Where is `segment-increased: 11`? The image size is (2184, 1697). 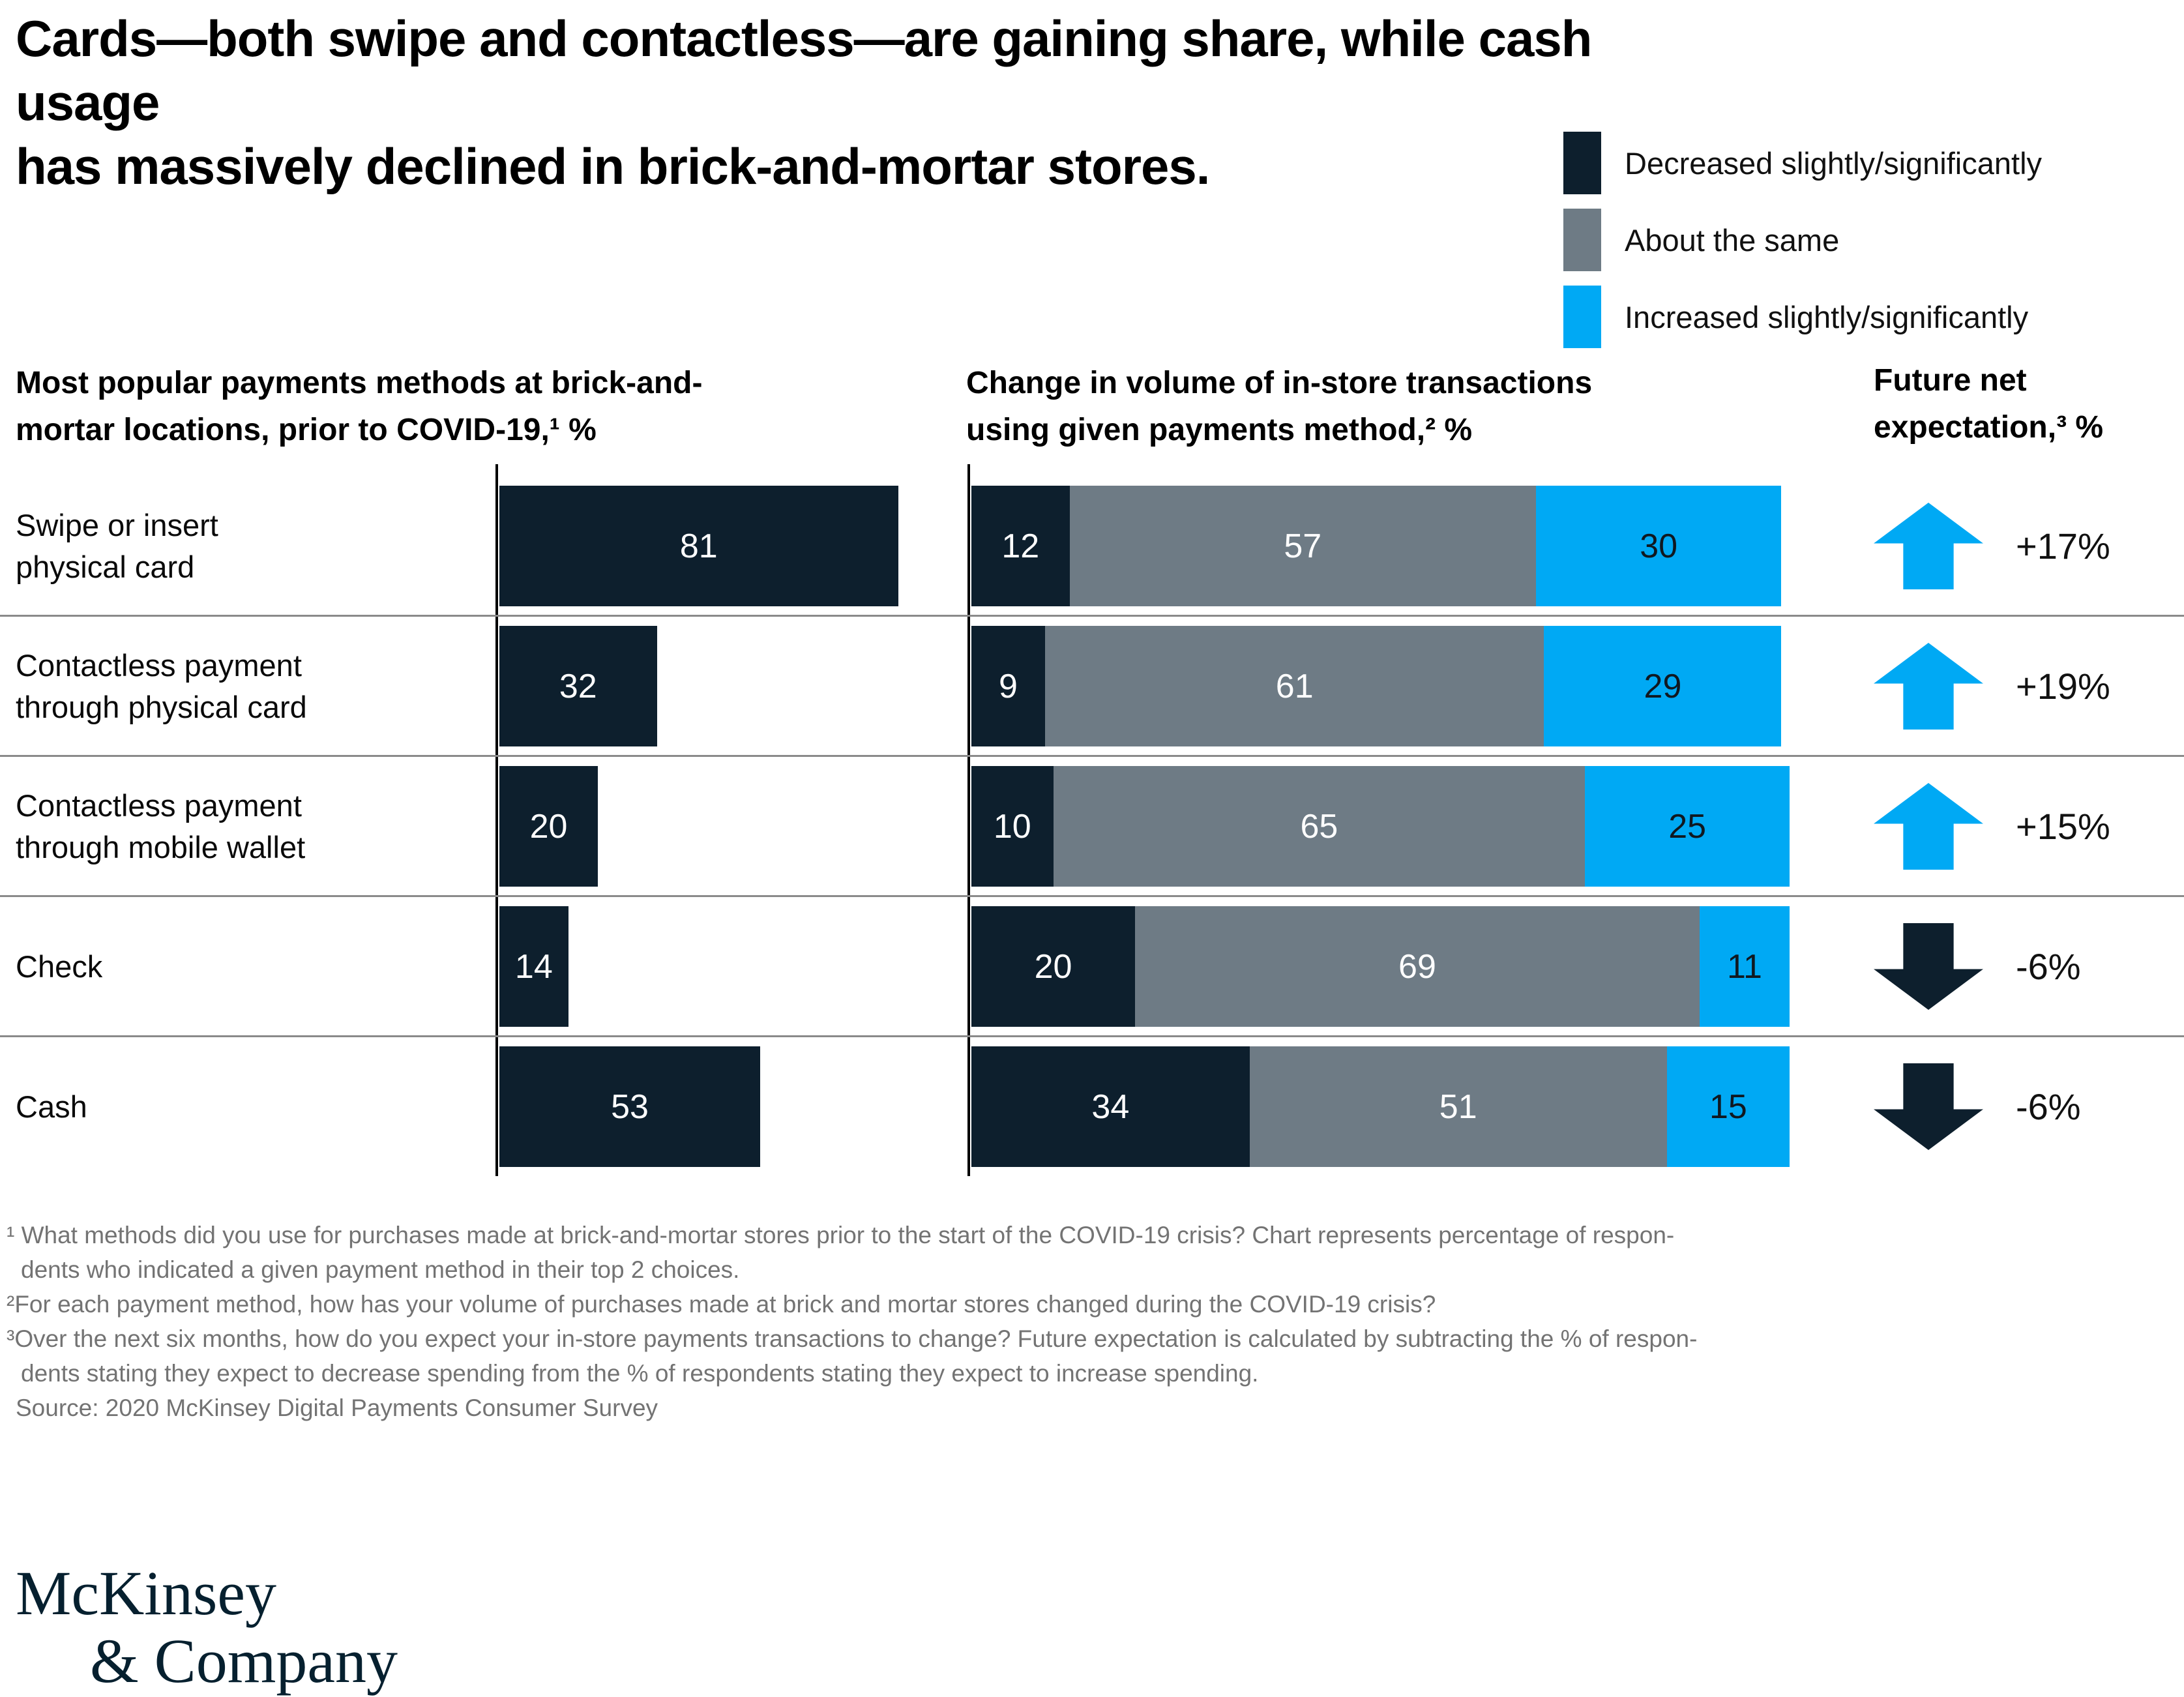
segment-increased: 11 is located at coordinates (1745, 967).